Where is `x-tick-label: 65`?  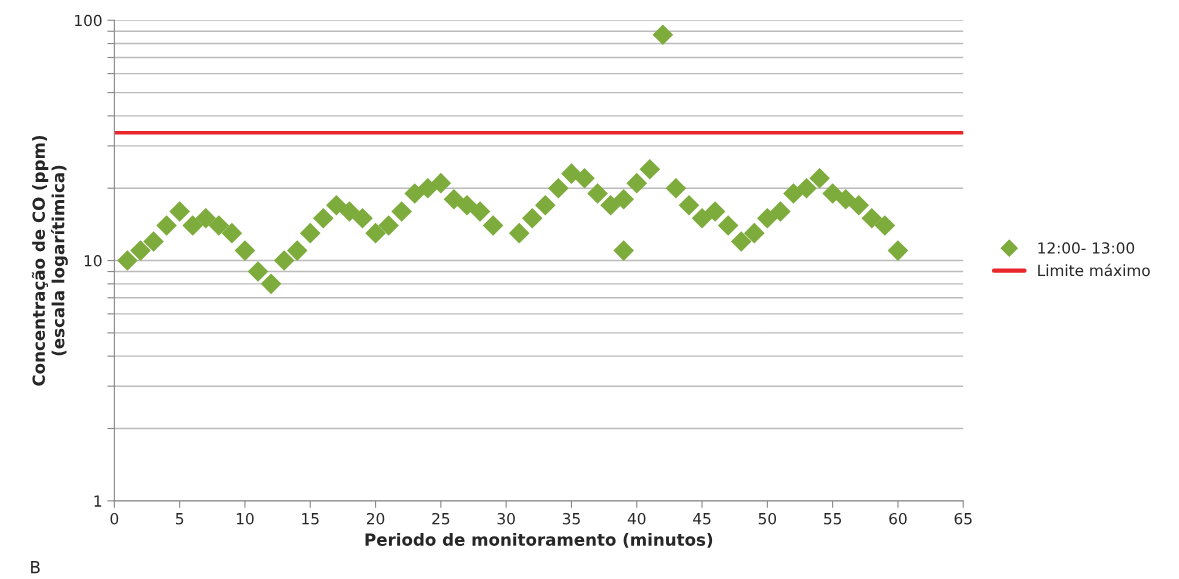 x-tick-label: 65 is located at coordinates (963, 518).